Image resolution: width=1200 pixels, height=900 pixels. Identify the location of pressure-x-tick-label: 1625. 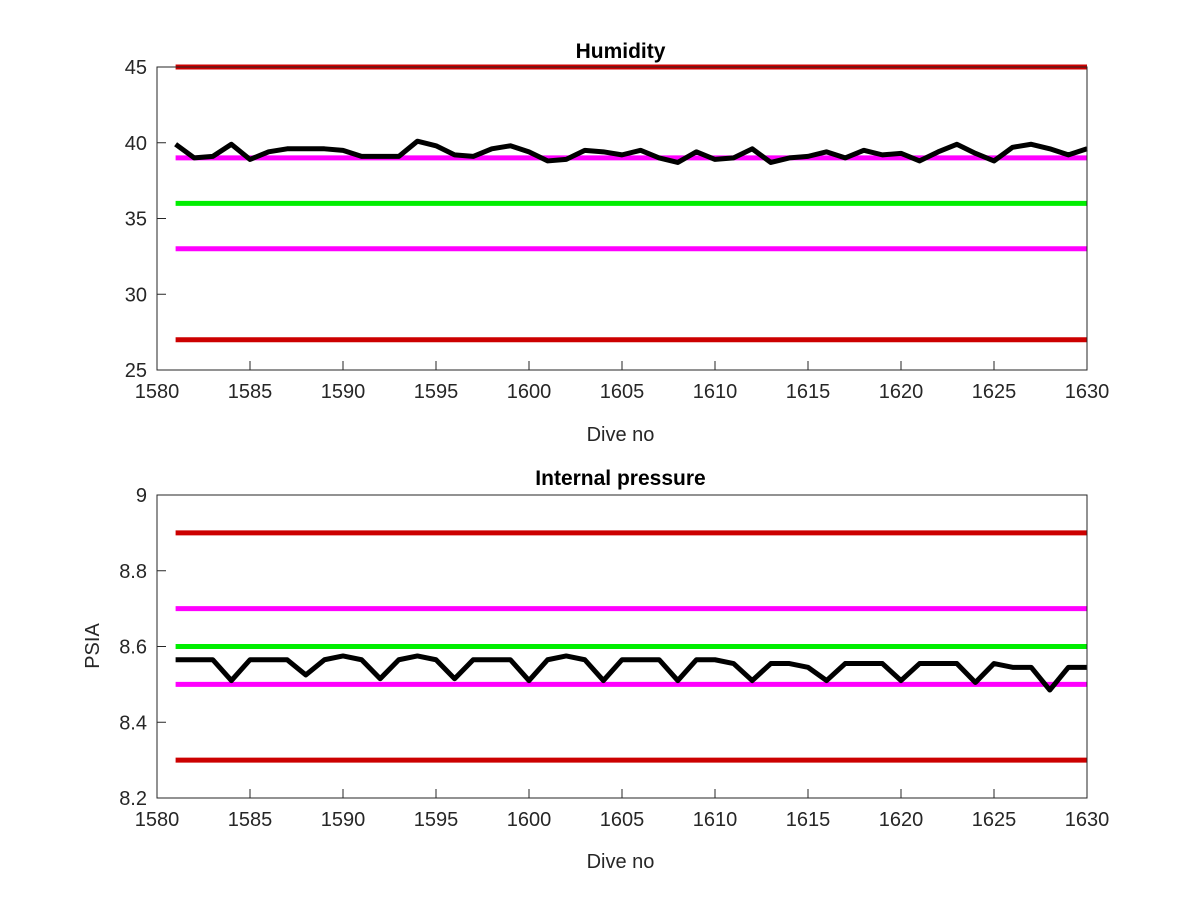
(994, 820).